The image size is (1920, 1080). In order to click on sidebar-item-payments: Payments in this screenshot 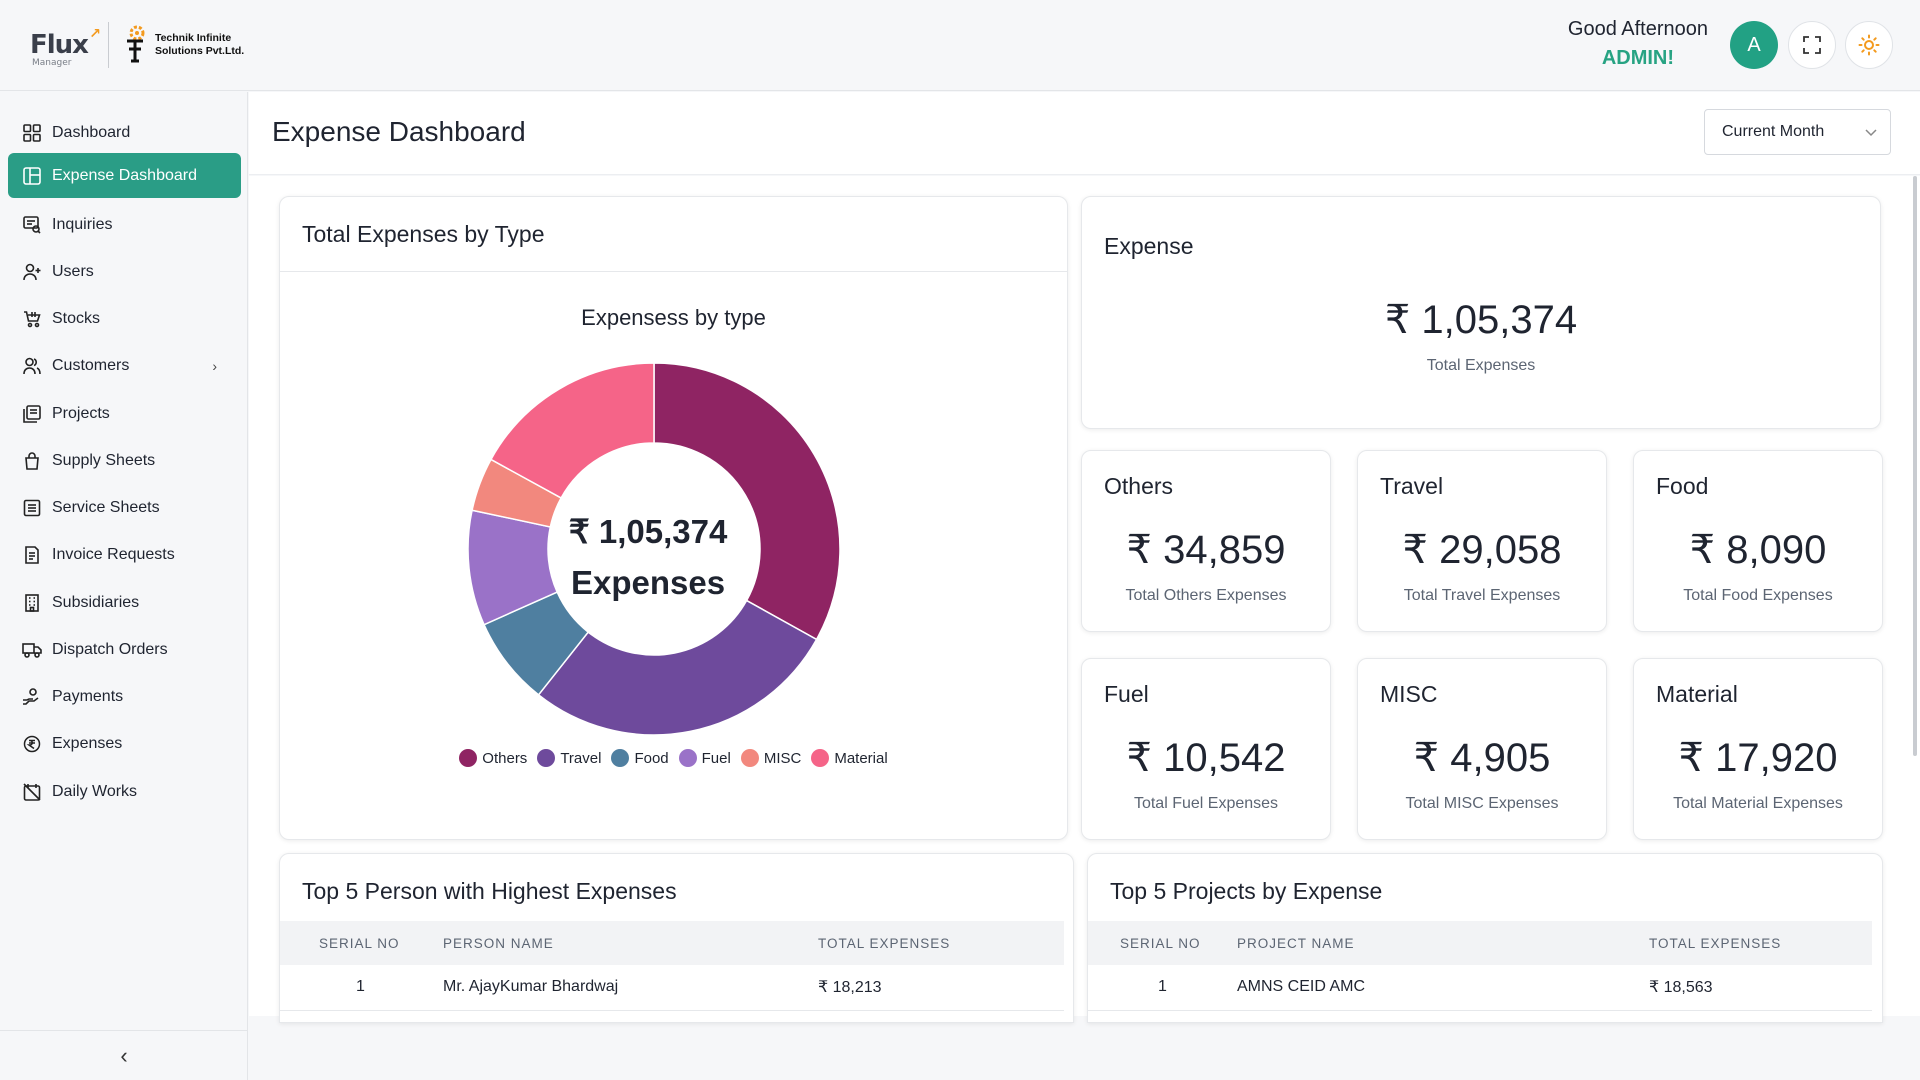, I will do `click(124, 696)`.